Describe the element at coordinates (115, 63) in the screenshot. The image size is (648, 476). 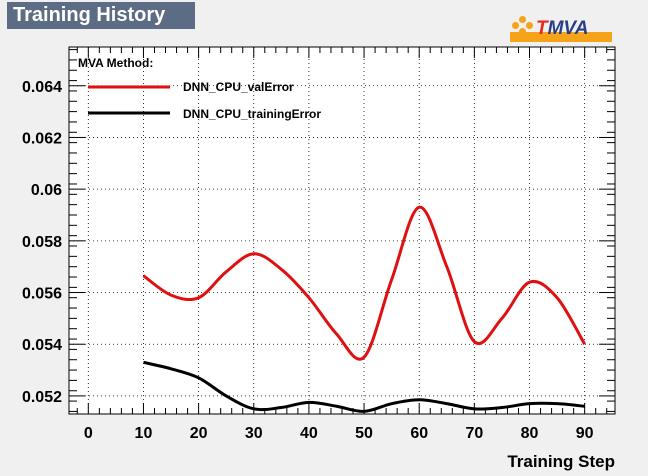
I see `legend-header: MVA Method:` at that location.